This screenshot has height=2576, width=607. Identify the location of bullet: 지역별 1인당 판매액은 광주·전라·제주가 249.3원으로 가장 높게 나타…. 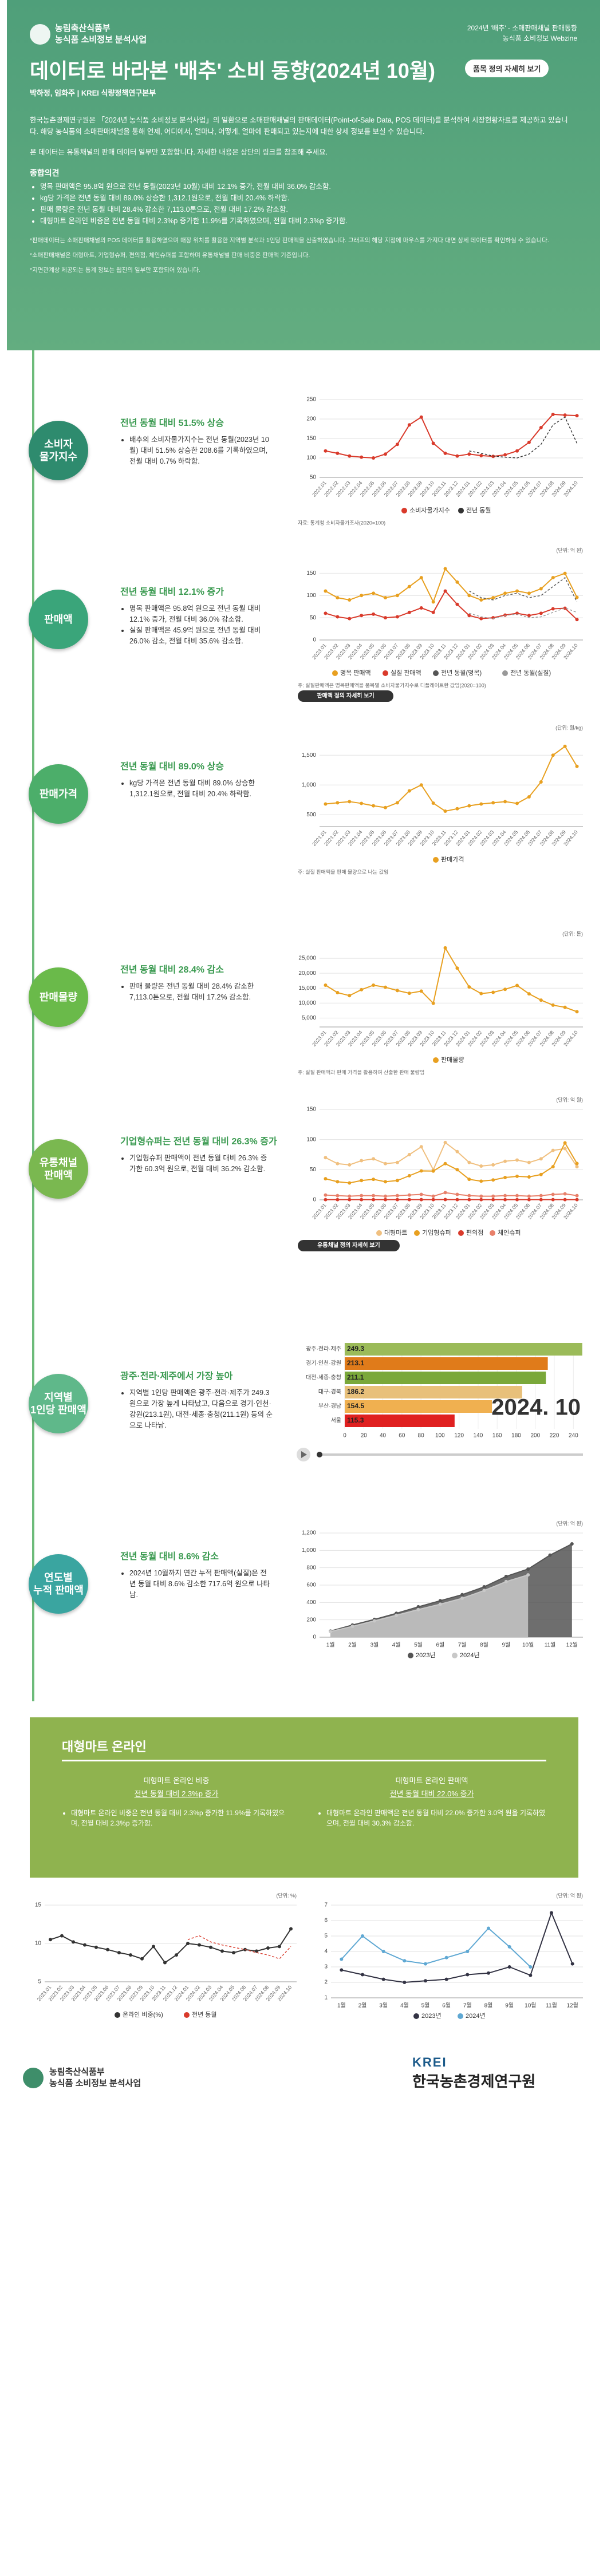
(201, 1409).